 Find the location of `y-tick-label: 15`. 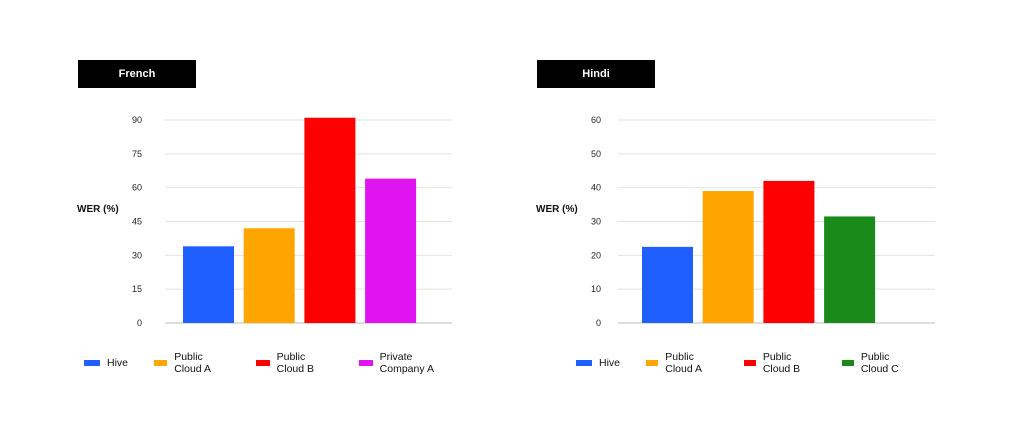

y-tick-label: 15 is located at coordinates (137, 289).